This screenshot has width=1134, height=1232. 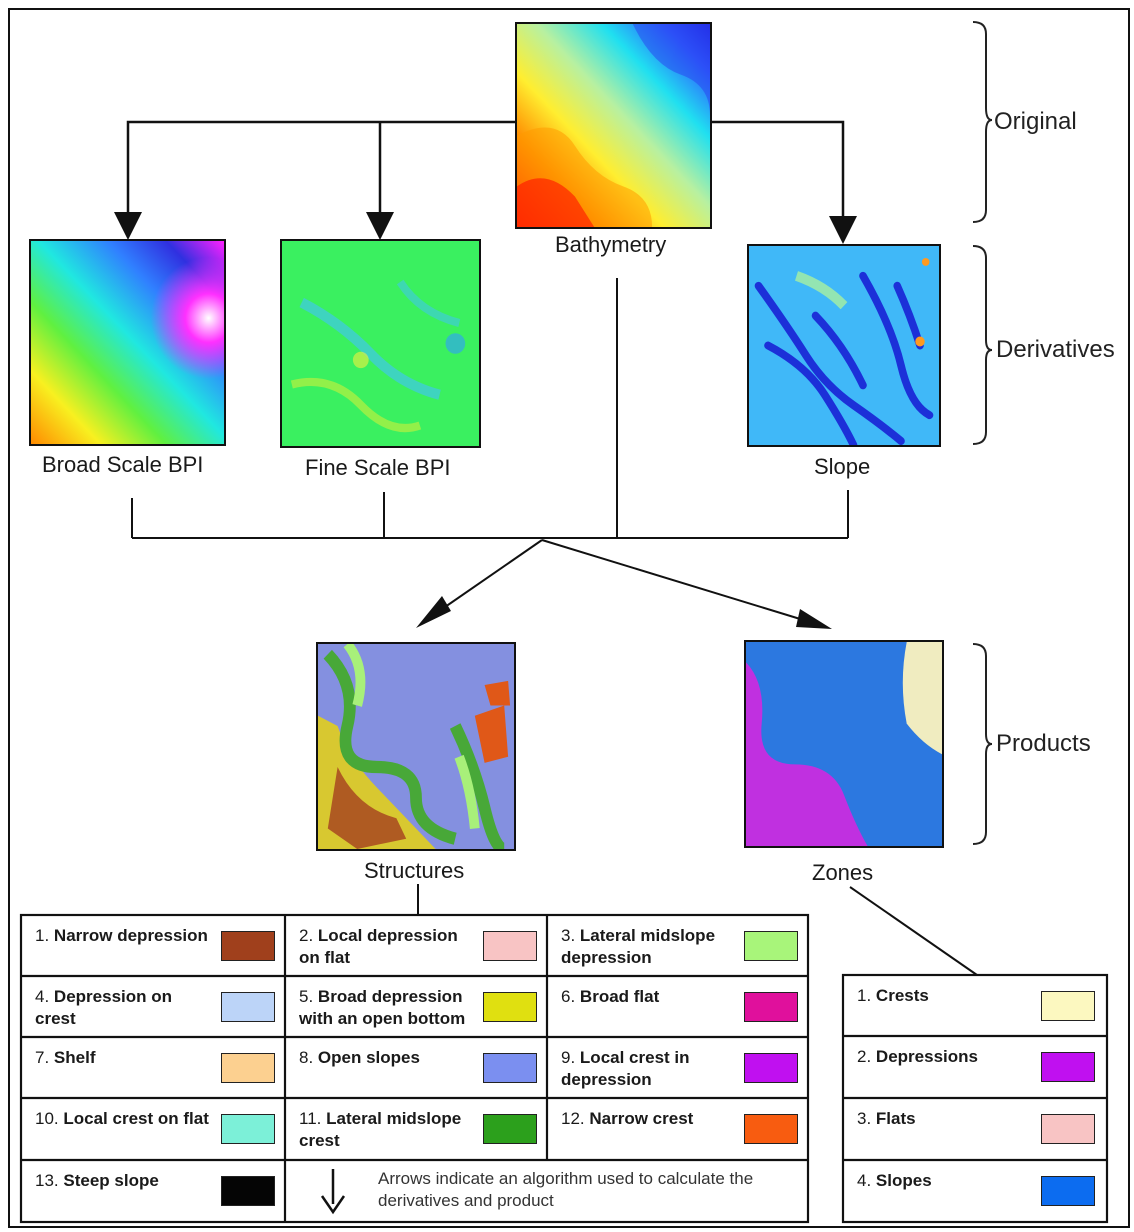 What do you see at coordinates (42, 1057) in the screenshot?
I see `legend-number: 7.` at bounding box center [42, 1057].